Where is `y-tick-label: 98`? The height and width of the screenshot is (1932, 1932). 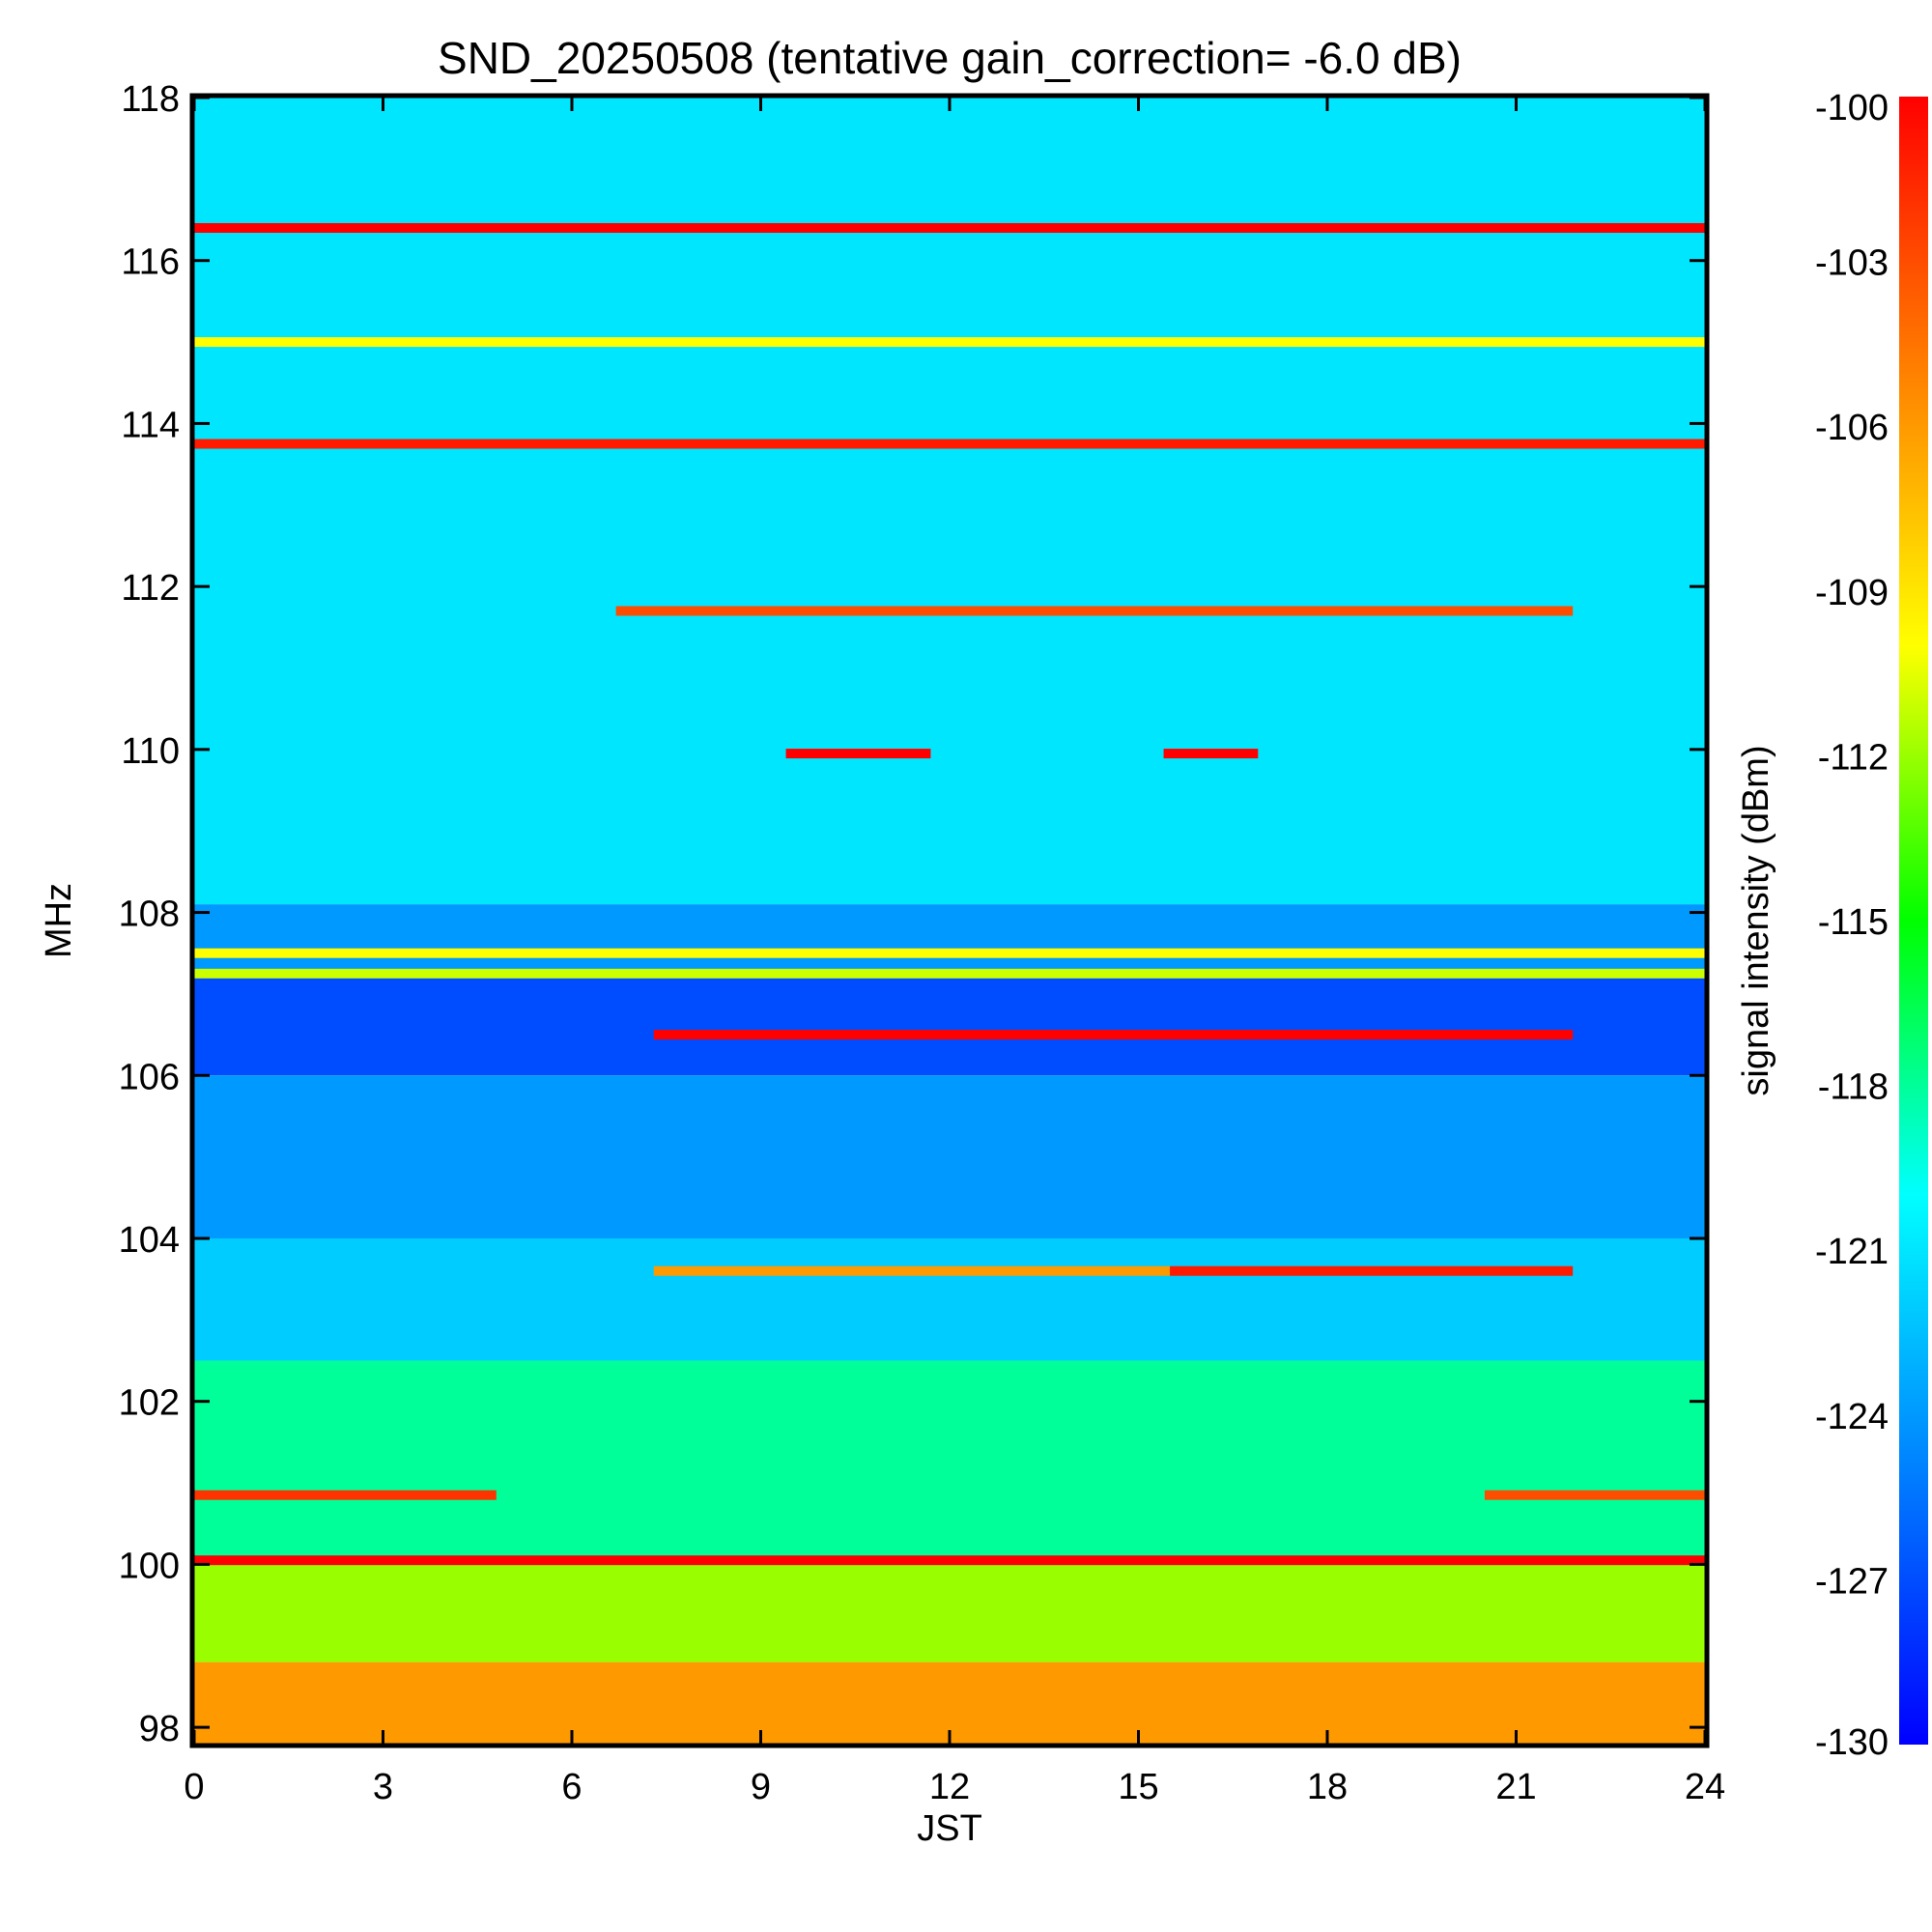 y-tick-label: 98 is located at coordinates (159, 1729).